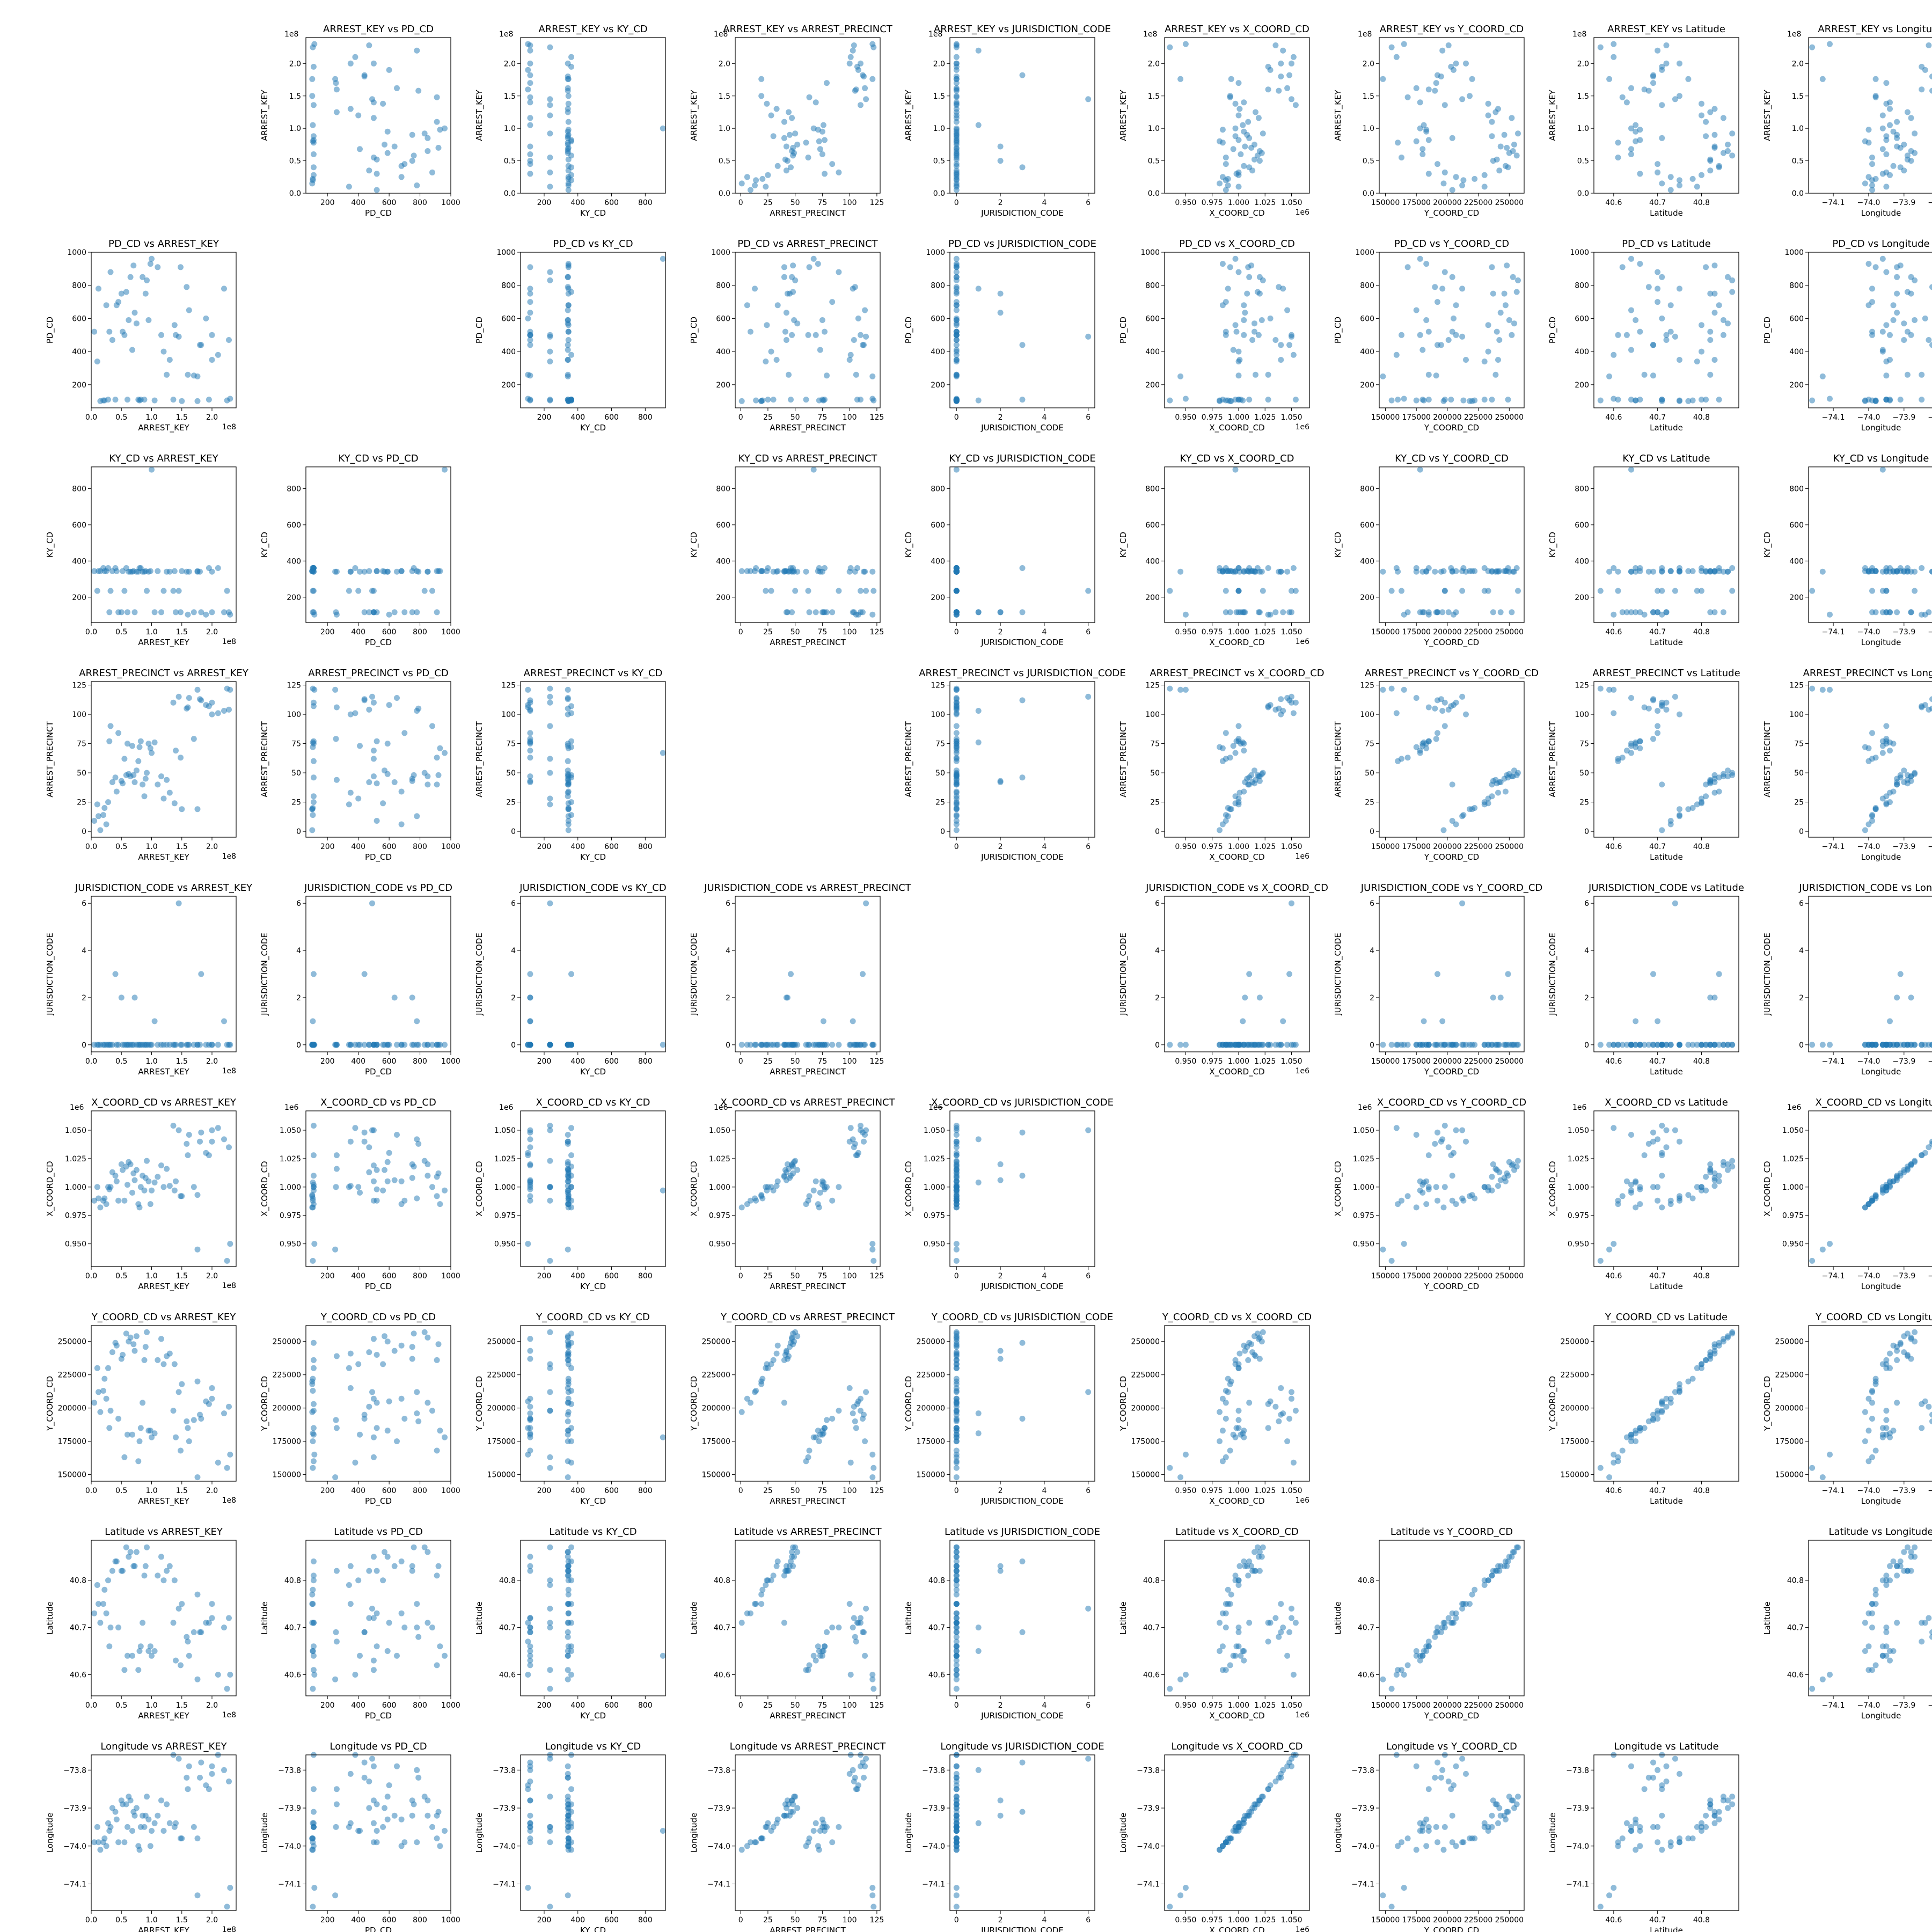 This screenshot has width=1932, height=1932. What do you see at coordinates (1451, 1102) in the screenshot?
I see `panel-title: X_COORD_CD vs Y_COORD_CD` at bounding box center [1451, 1102].